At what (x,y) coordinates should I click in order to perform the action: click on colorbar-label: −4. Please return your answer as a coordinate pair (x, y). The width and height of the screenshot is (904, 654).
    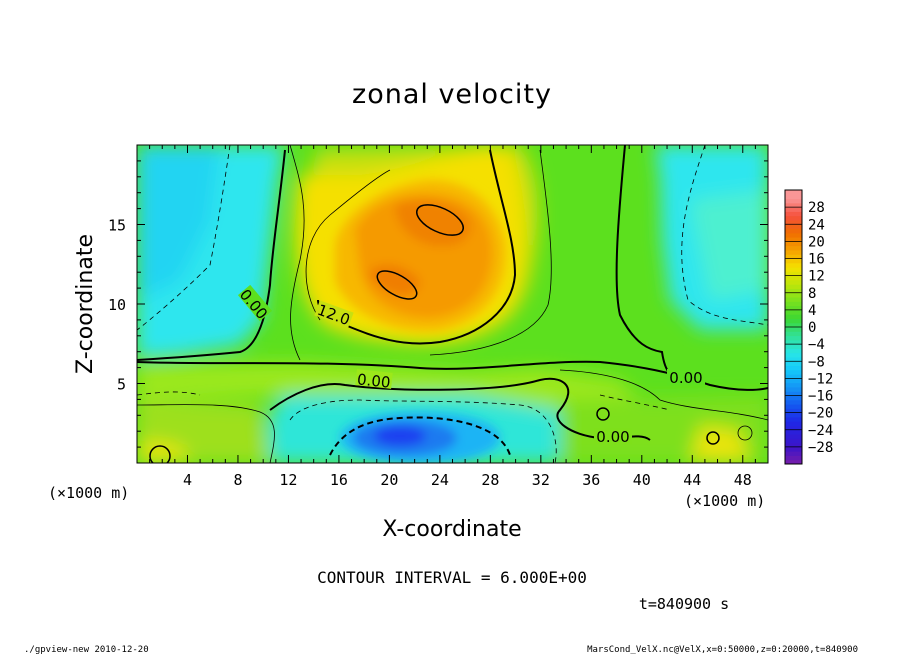
    Looking at the image, I should click on (816, 345).